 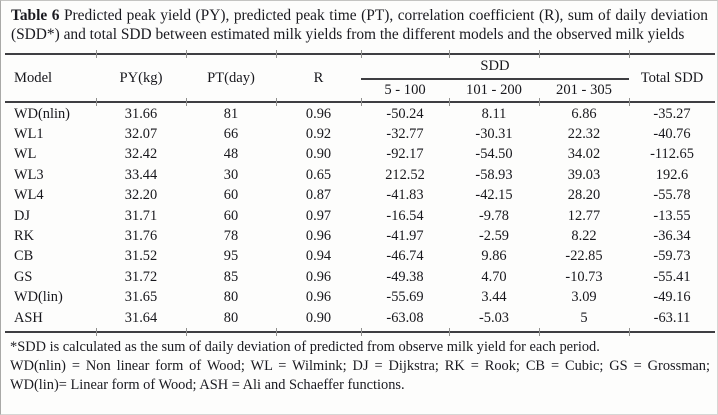 What do you see at coordinates (231, 195) in the screenshot?
I see `cell-pt-day: 60` at bounding box center [231, 195].